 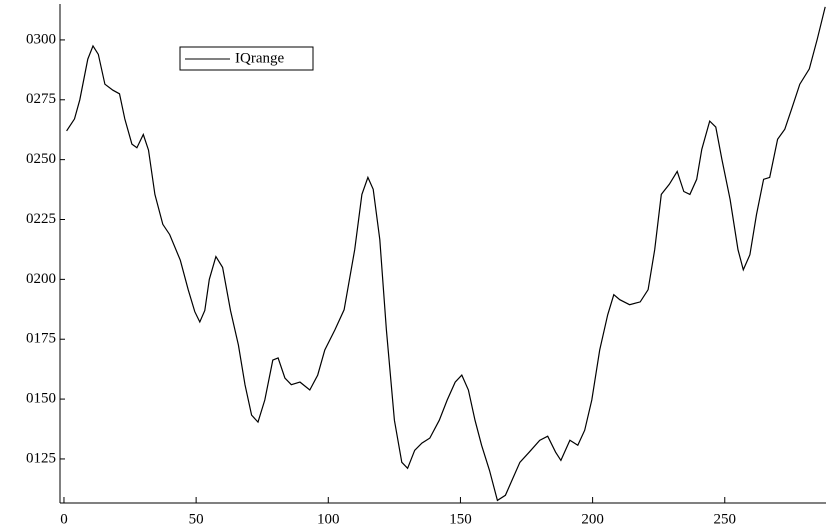 What do you see at coordinates (592, 519) in the screenshot?
I see `x-tick-label: 200` at bounding box center [592, 519].